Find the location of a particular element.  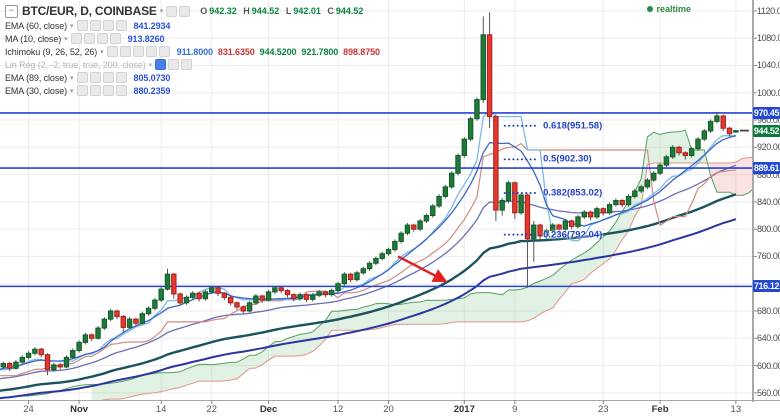

indicator-row-2: MA (10, close) ▾ 913.8260 is located at coordinates (192, 38).